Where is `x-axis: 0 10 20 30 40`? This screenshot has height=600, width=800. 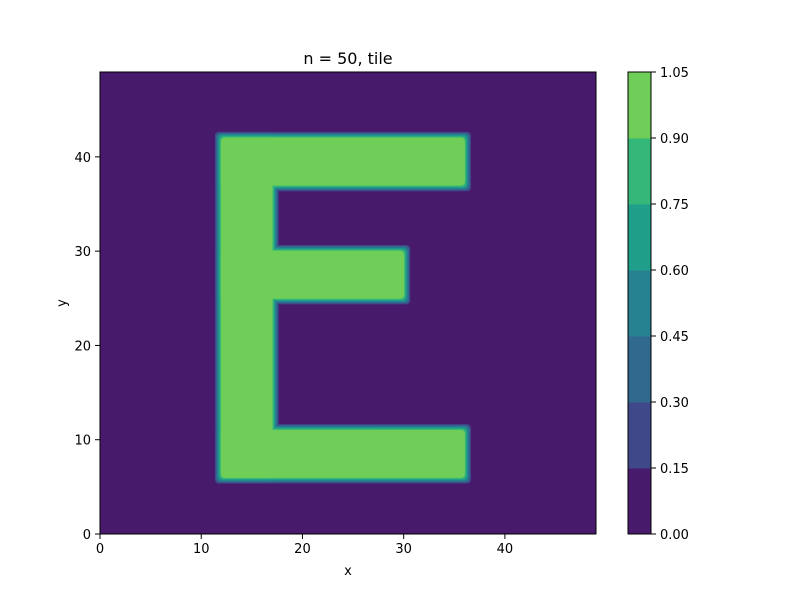
x-axis: 0 10 20 30 40 is located at coordinates (304, 545).